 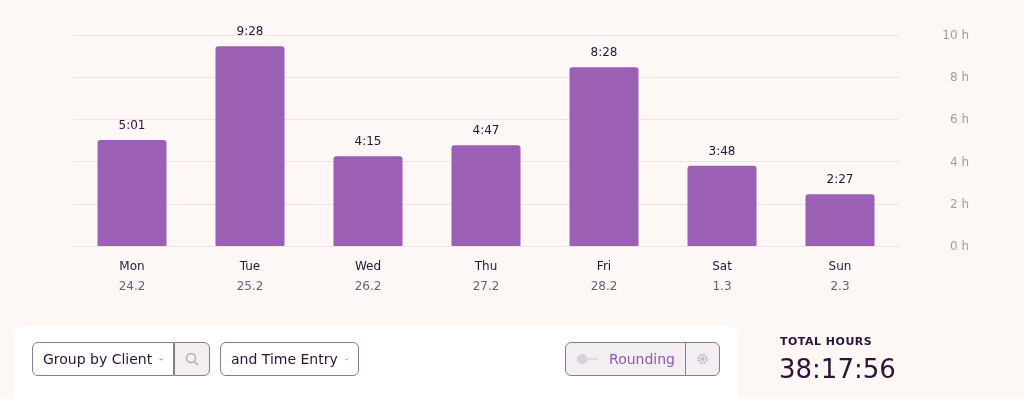 I want to click on x-tick-label: Tue 25.2, so click(x=250, y=276).